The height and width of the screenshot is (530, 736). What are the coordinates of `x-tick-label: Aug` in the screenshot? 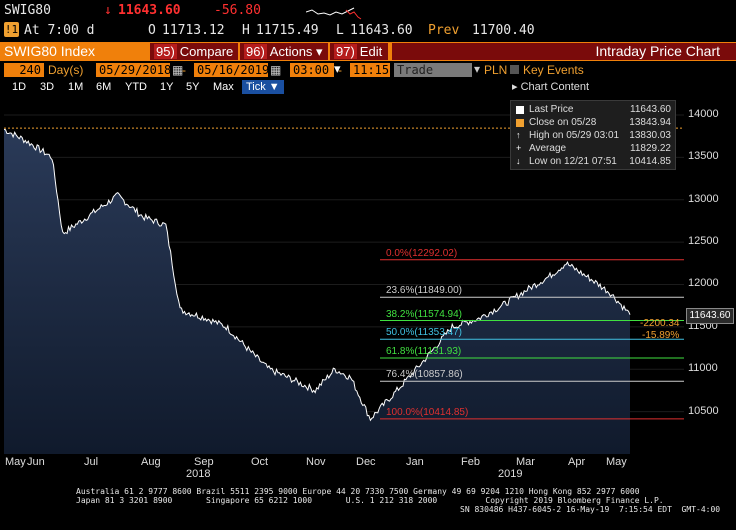 It's located at (151, 462).